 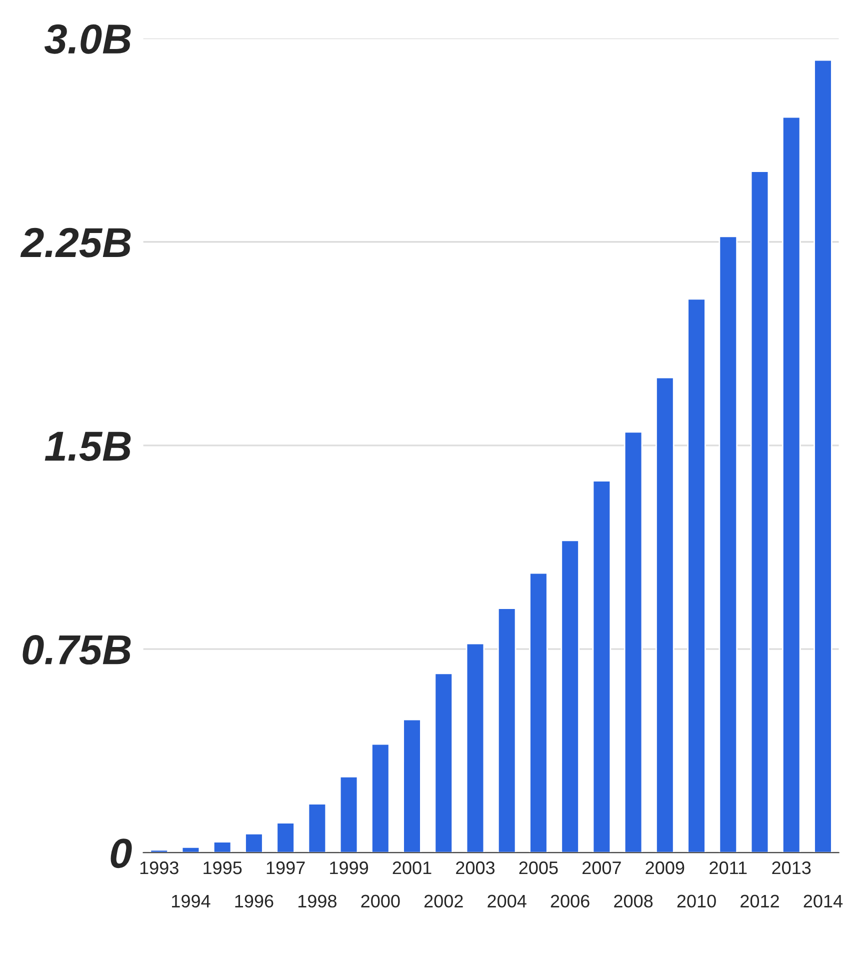 I want to click on x-tick-label: 2012, so click(x=759, y=901).